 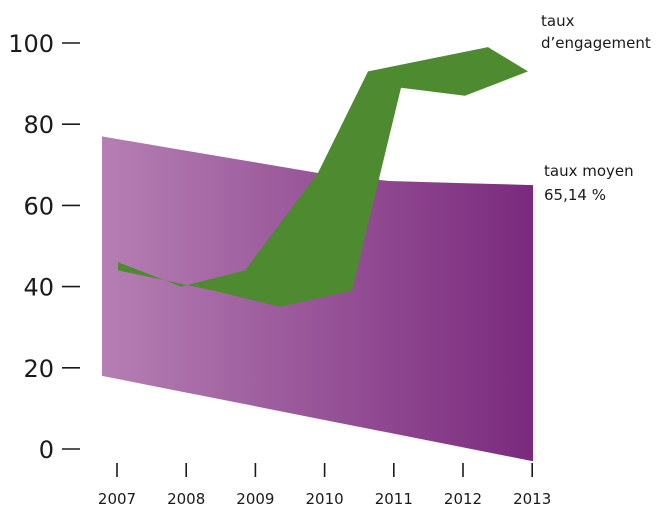 I want to click on y-tick-label: 20, so click(x=38, y=369).